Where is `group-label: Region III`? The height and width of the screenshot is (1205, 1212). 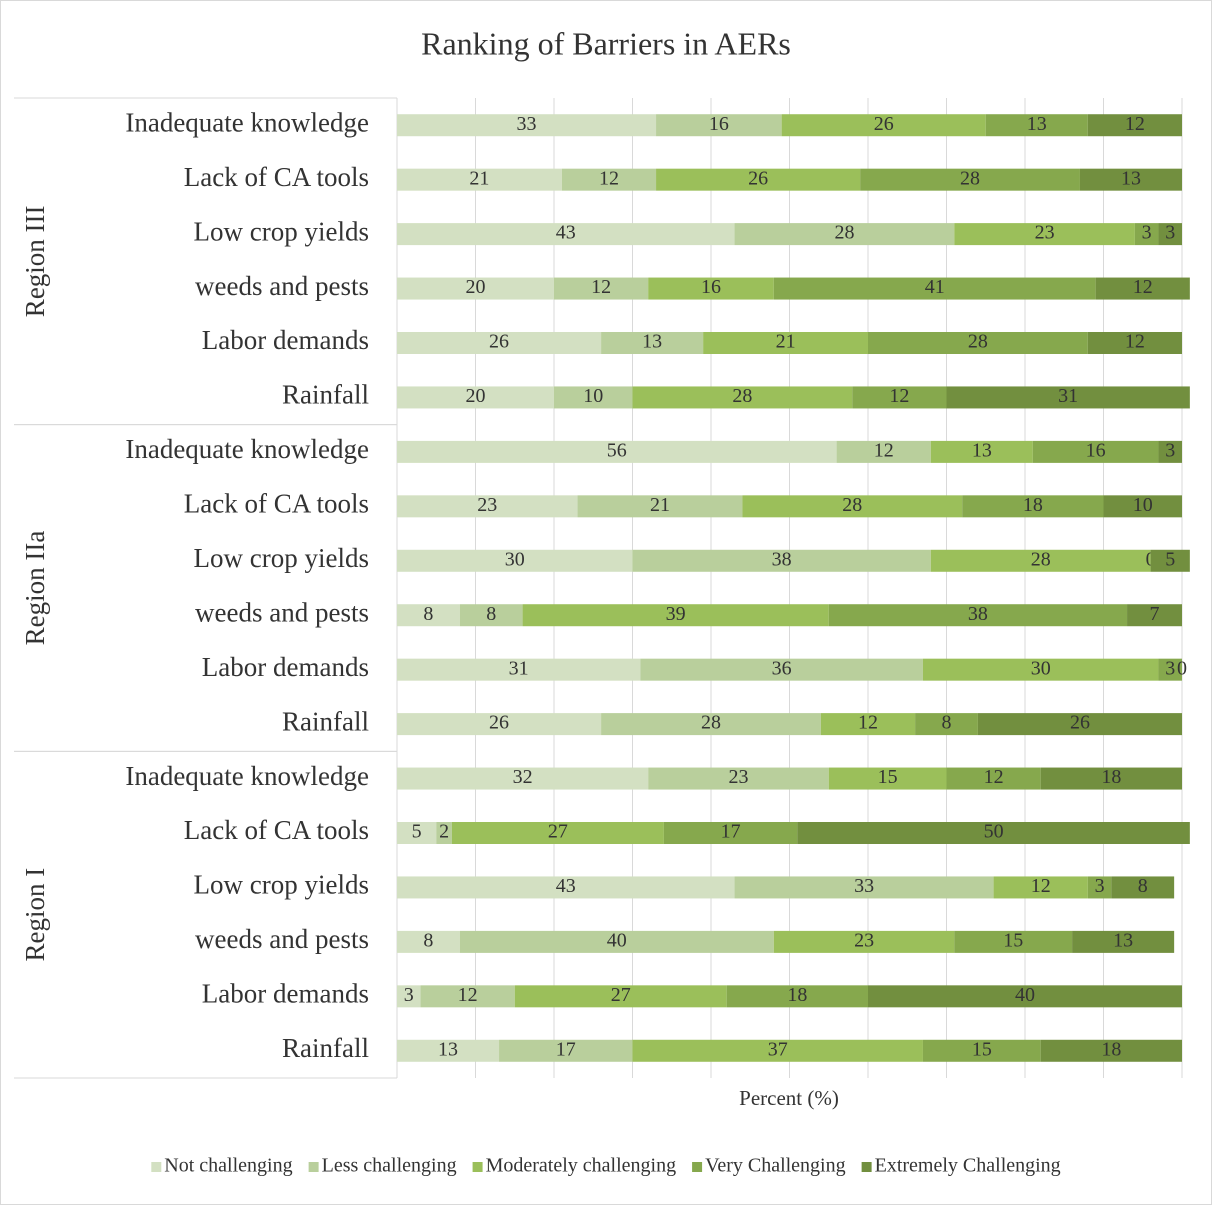 group-label: Region III is located at coordinates (35, 261).